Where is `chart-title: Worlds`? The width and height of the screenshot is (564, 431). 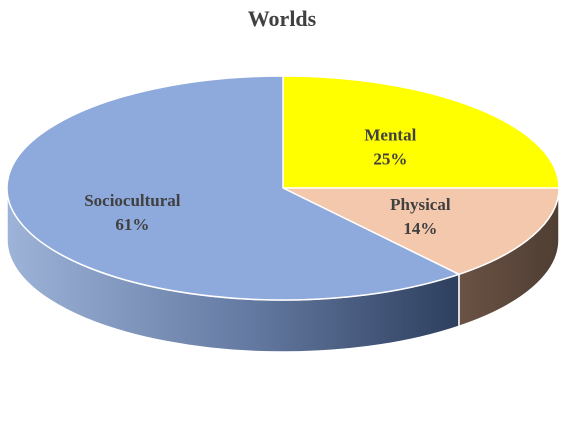 chart-title: Worlds is located at coordinates (282, 18).